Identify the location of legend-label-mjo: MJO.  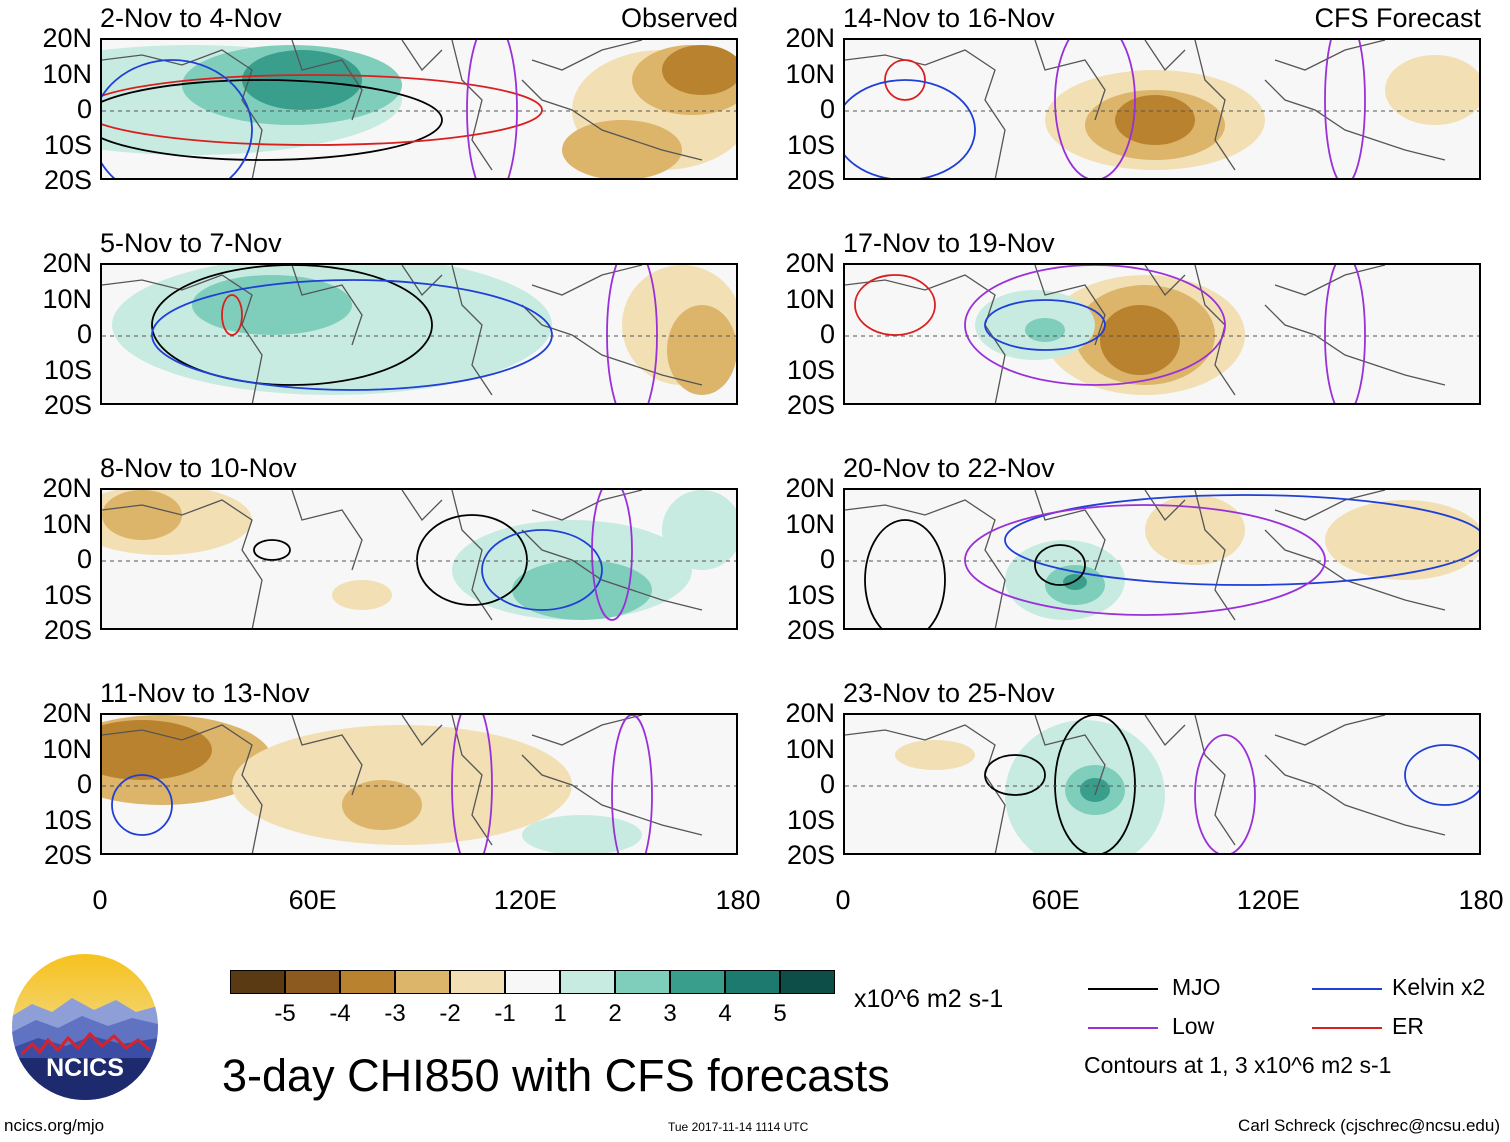
(1196, 987).